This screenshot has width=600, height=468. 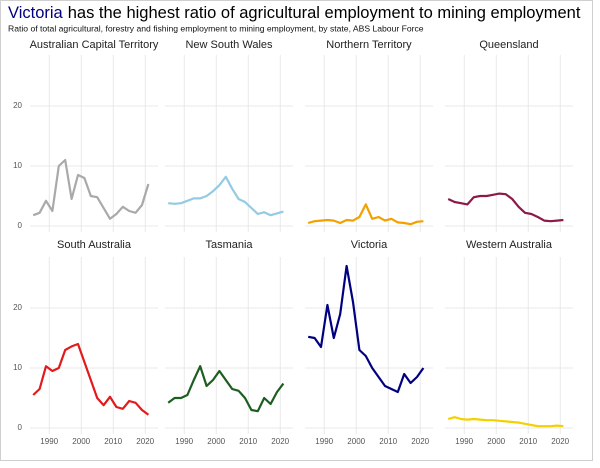 I want to click on title-highlight: Victoria, so click(x=36, y=13).